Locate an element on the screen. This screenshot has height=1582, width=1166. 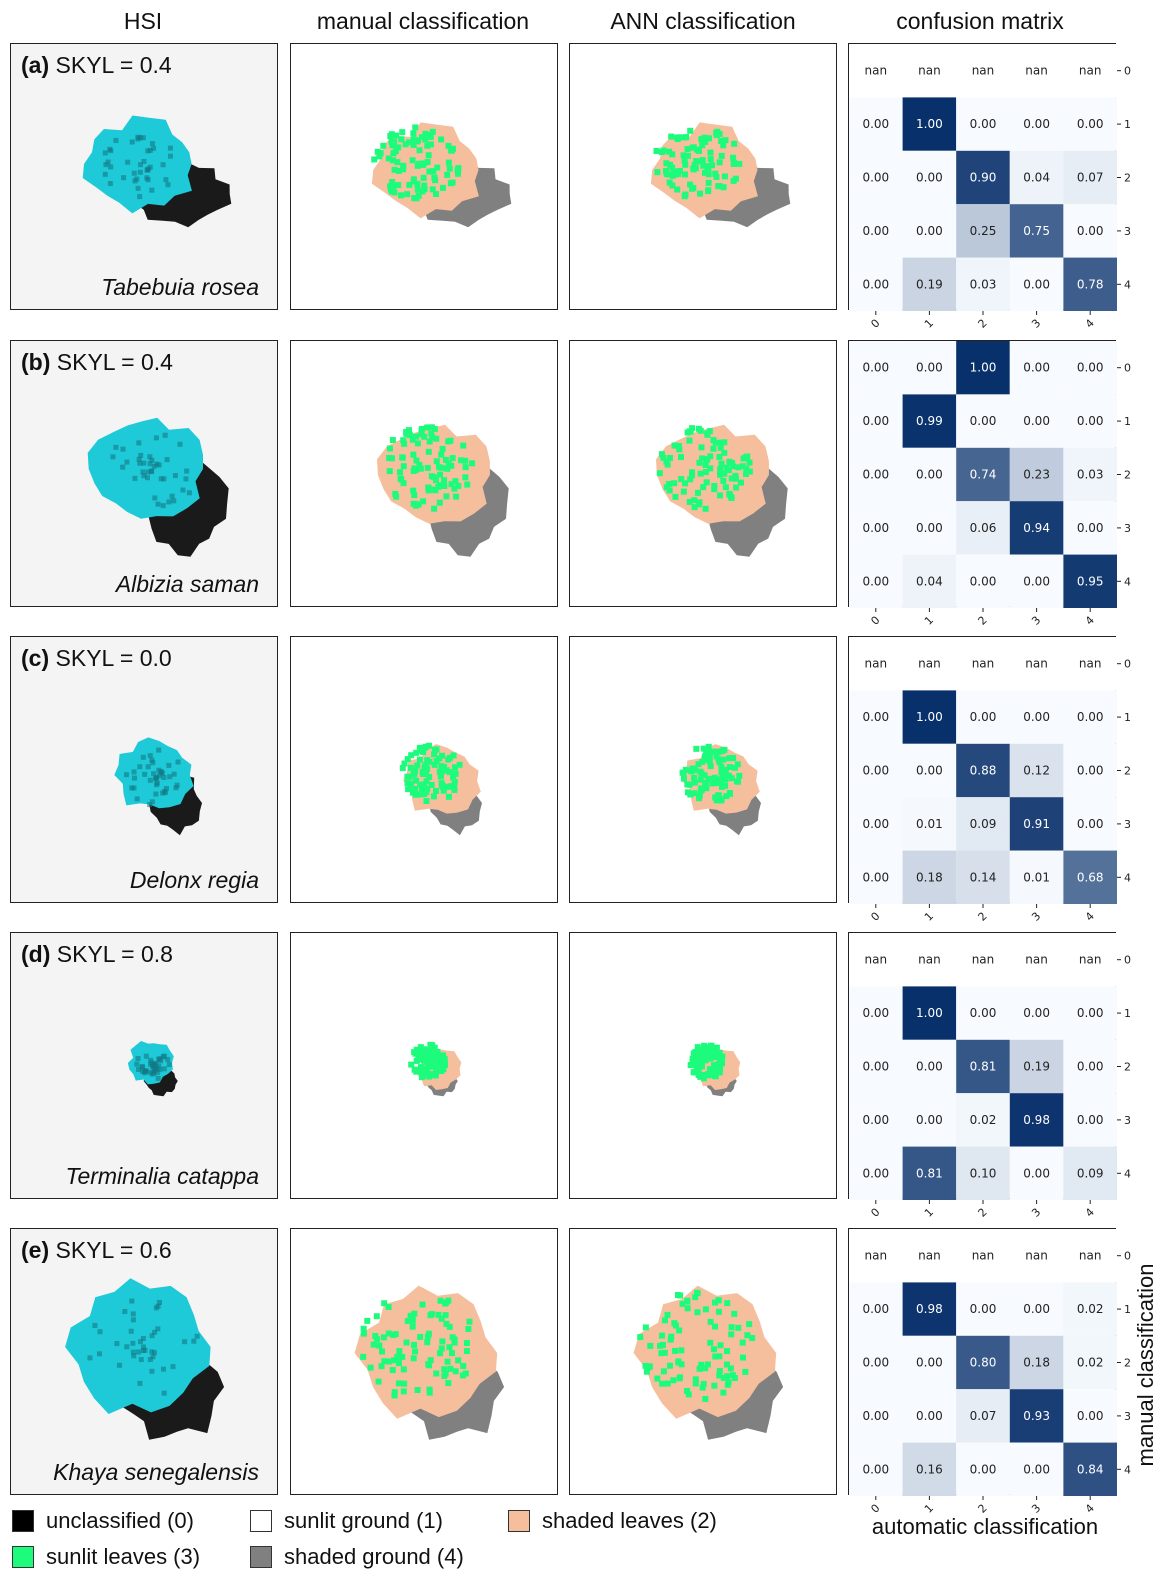
panel-label: (c) SKYL = 0.0 is located at coordinates (96, 658).